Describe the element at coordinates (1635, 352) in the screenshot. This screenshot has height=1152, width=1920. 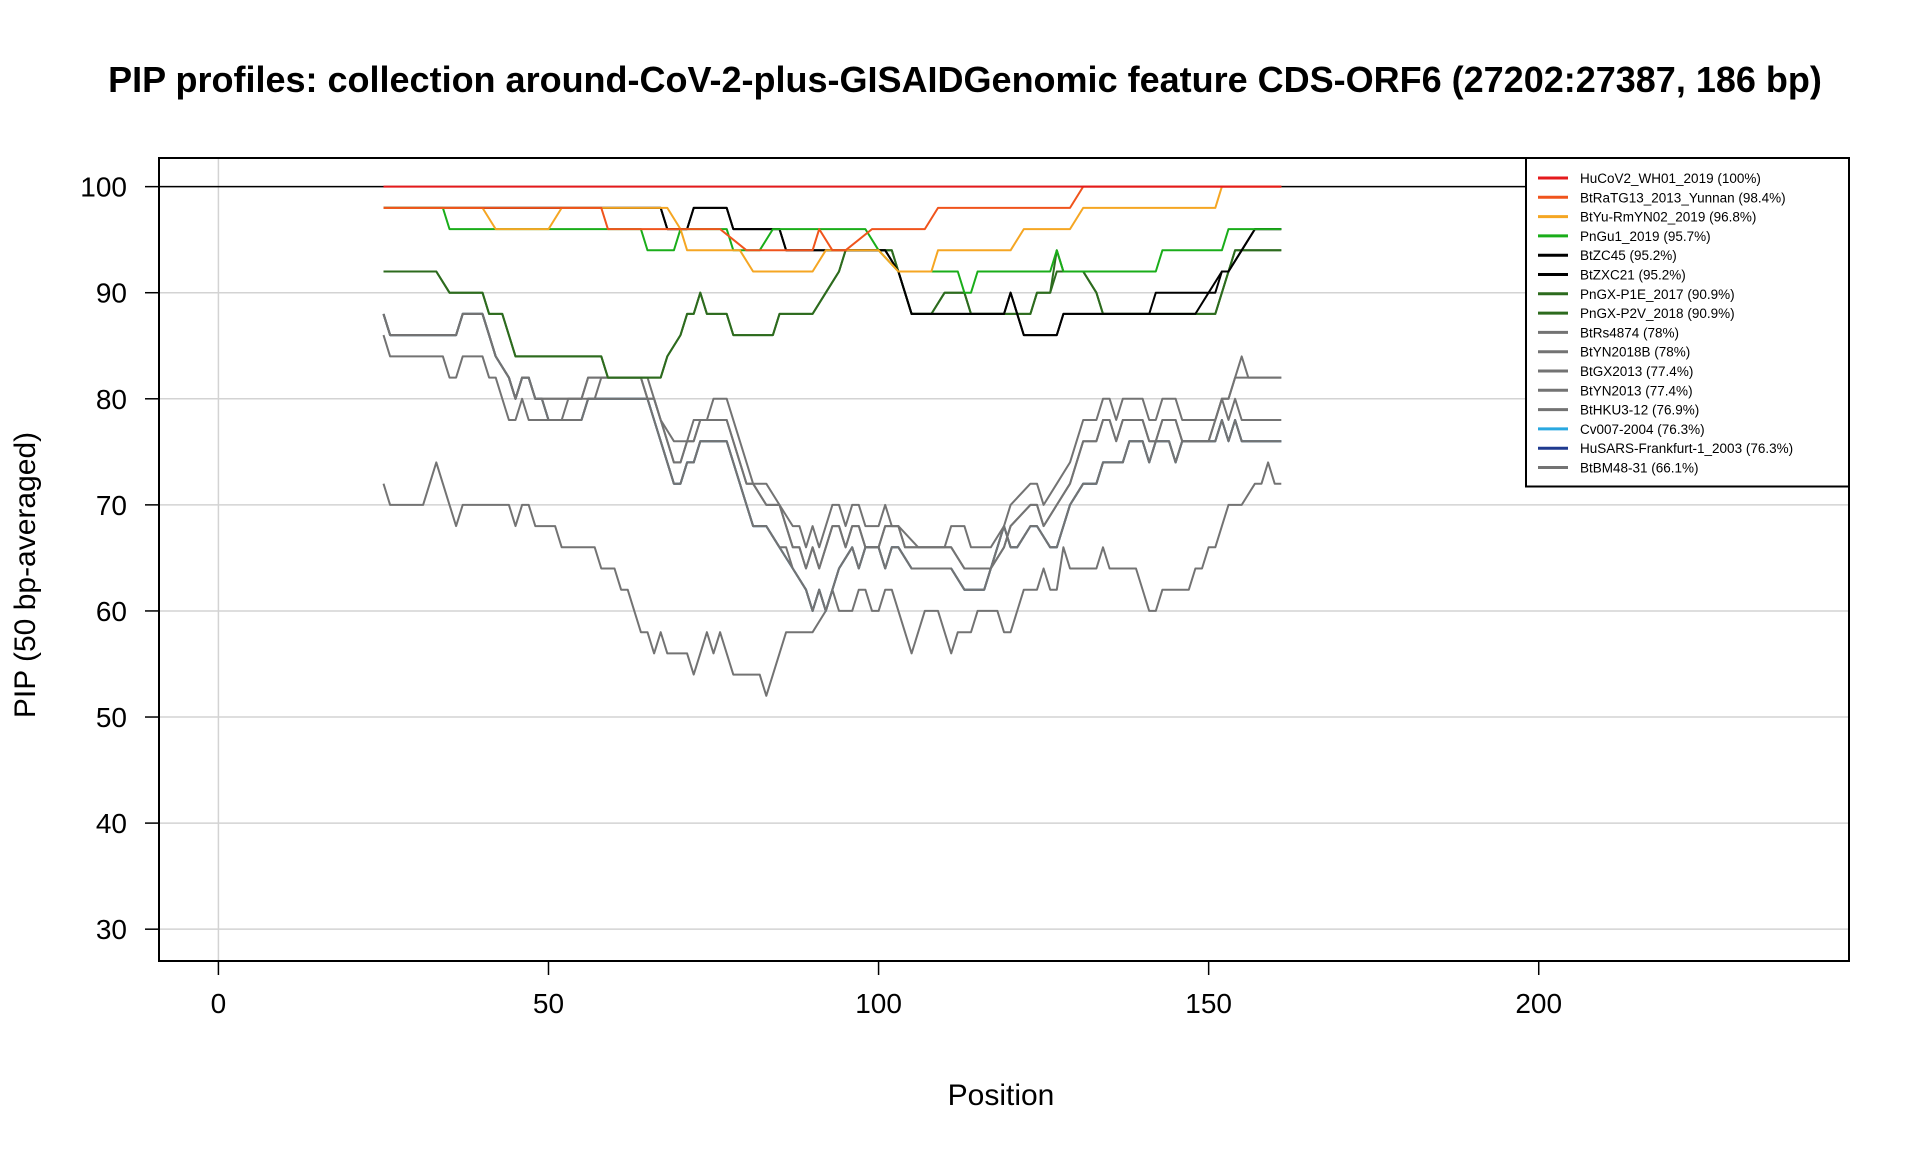
I see `legend-entry: BtYN2018B (78%)` at that location.